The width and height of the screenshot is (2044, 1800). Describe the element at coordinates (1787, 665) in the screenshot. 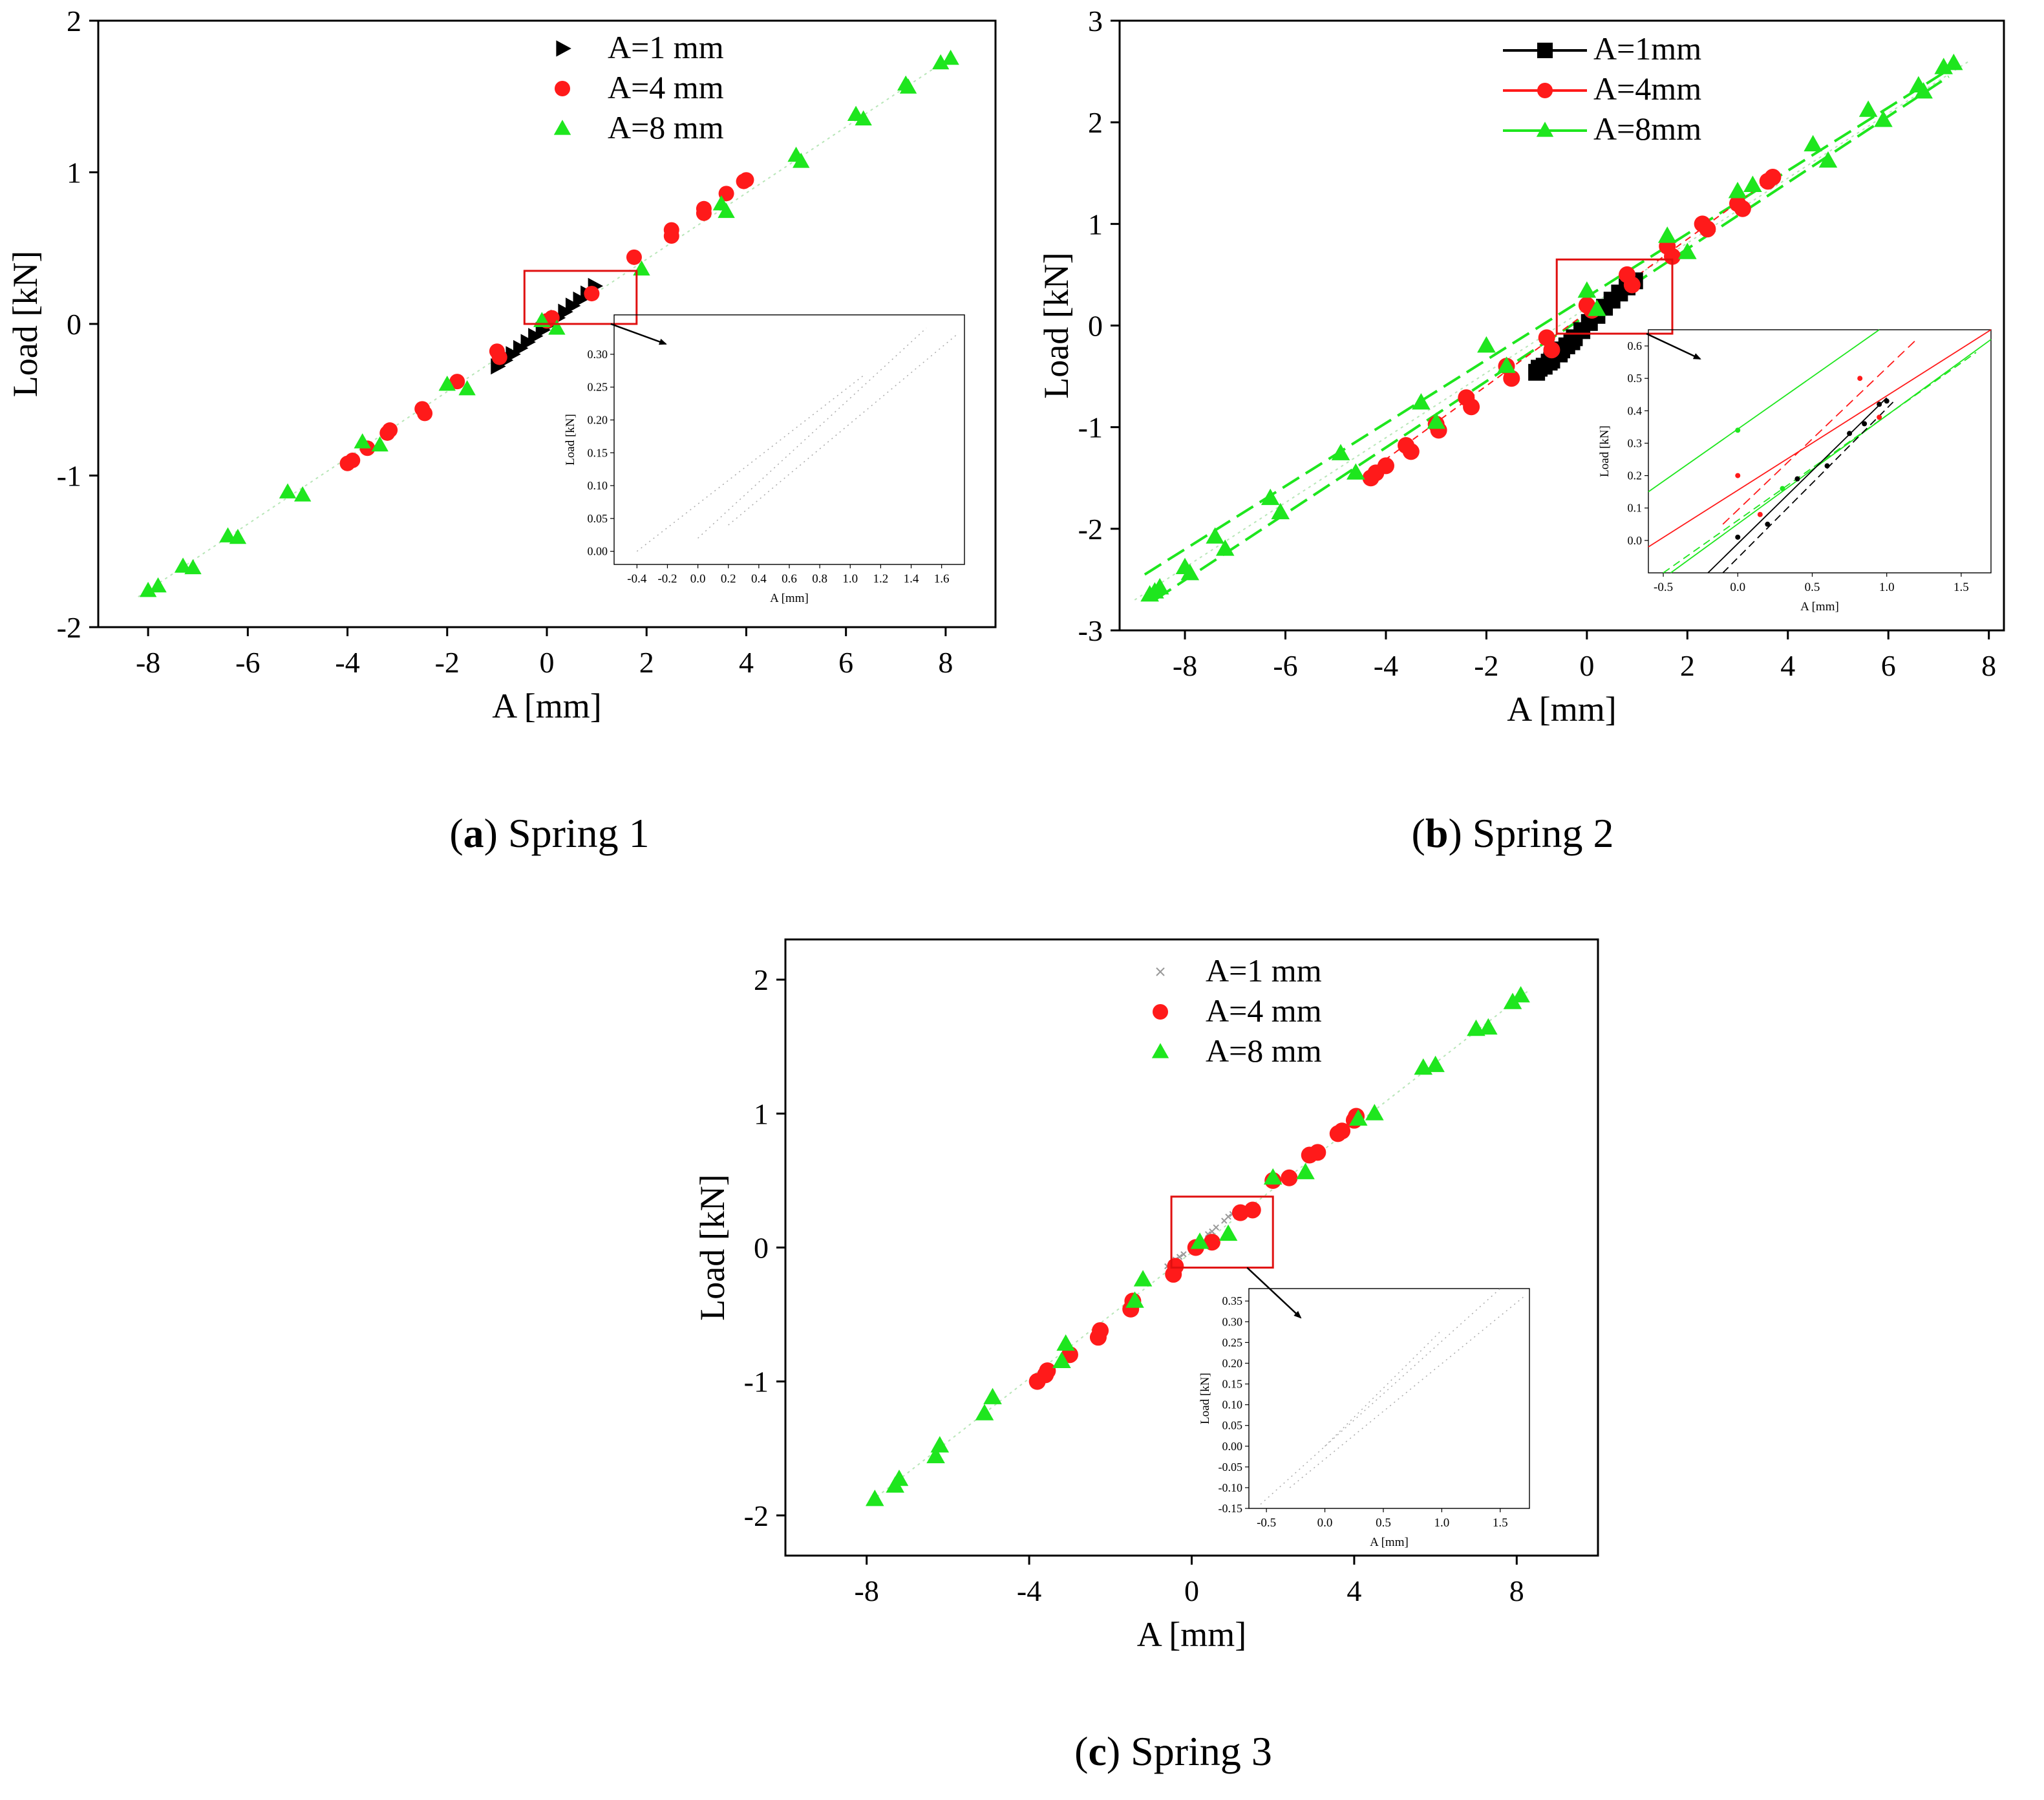

I see `x-tick-label-b: 4` at that location.